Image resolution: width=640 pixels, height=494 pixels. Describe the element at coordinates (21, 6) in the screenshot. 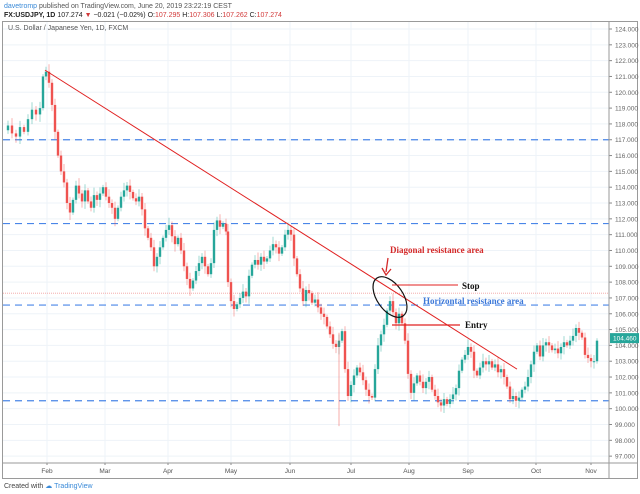

I see `author-link: davetromp` at that location.